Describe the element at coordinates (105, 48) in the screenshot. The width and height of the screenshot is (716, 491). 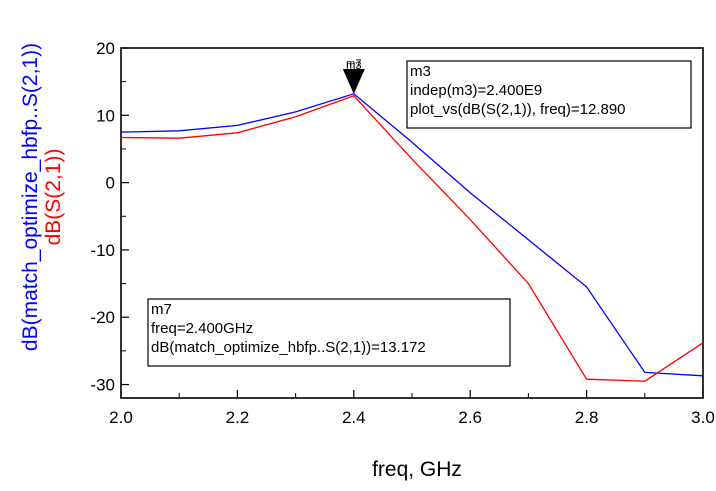
I see `y-tick-label: 20` at that location.